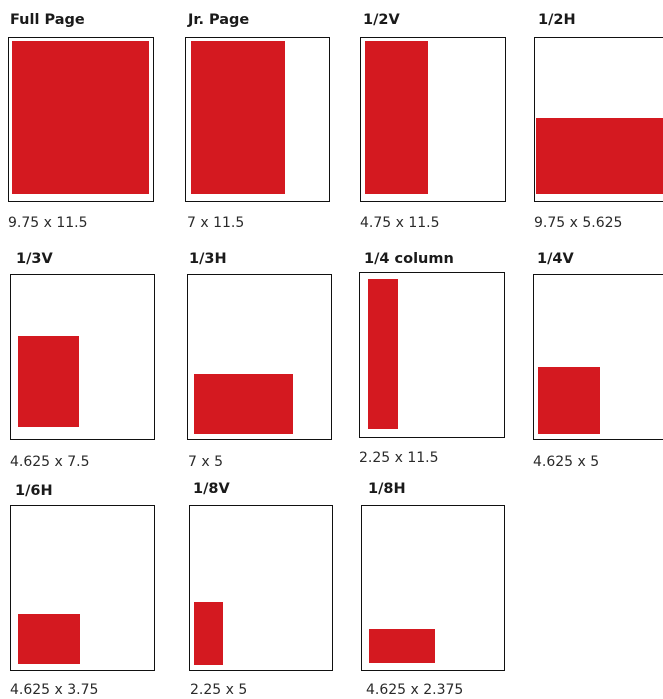 This screenshot has height=699, width=663. Describe the element at coordinates (400, 223) in the screenshot. I see `ad-size-dimensions: 4.75 x 11.5` at that location.